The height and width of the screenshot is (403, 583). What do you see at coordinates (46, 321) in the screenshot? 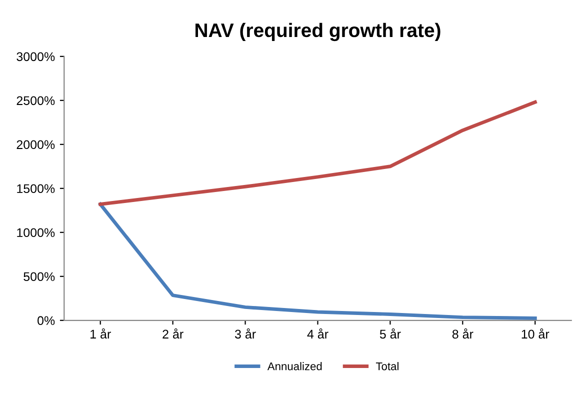
I see `y-tick-label: 0%` at bounding box center [46, 321].